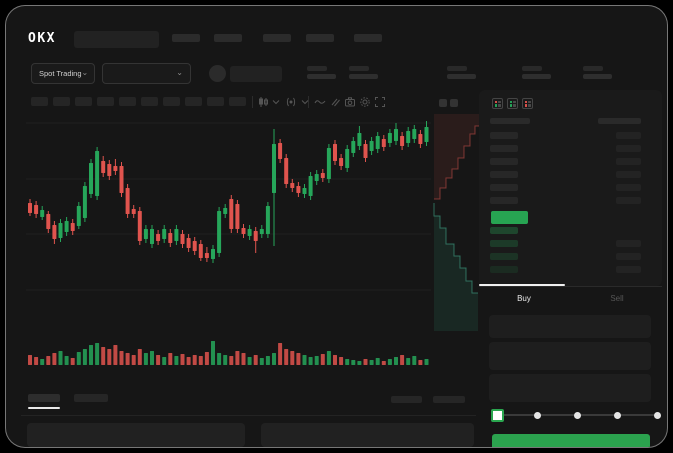  What do you see at coordinates (146, 73) in the screenshot?
I see `pair-selector: ⌄` at bounding box center [146, 73].